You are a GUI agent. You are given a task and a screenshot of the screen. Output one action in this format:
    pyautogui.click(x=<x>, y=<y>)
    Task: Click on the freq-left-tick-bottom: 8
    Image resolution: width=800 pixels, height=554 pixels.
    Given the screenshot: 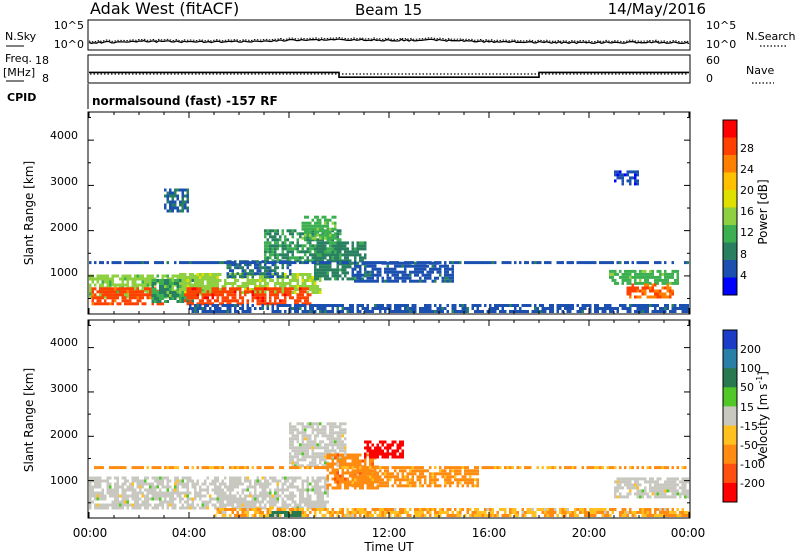 What is the action you would take?
    pyautogui.click(x=45, y=78)
    